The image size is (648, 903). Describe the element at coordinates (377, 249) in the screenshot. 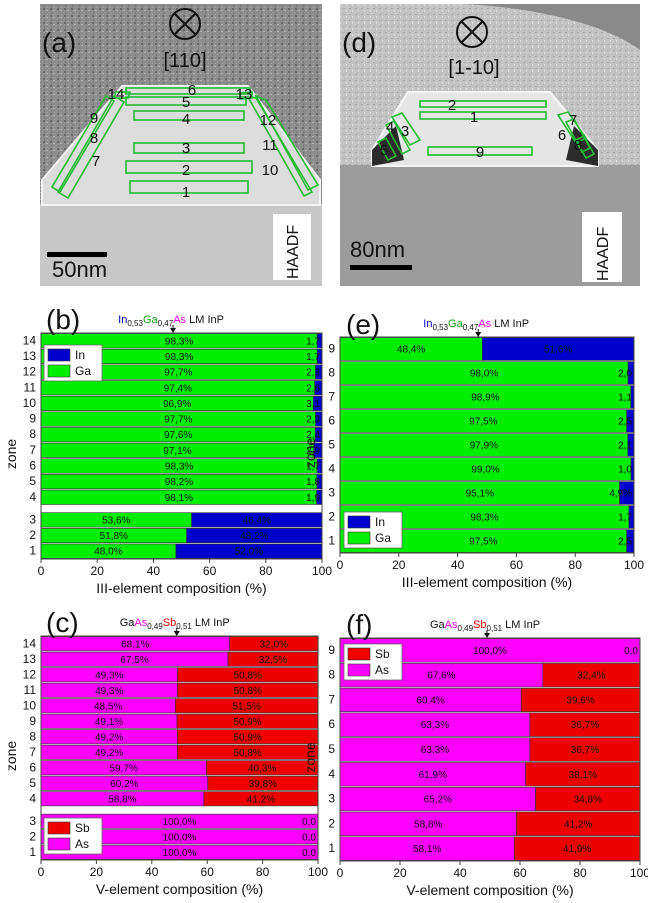

I see `scalebar-label: 80nm` at that location.